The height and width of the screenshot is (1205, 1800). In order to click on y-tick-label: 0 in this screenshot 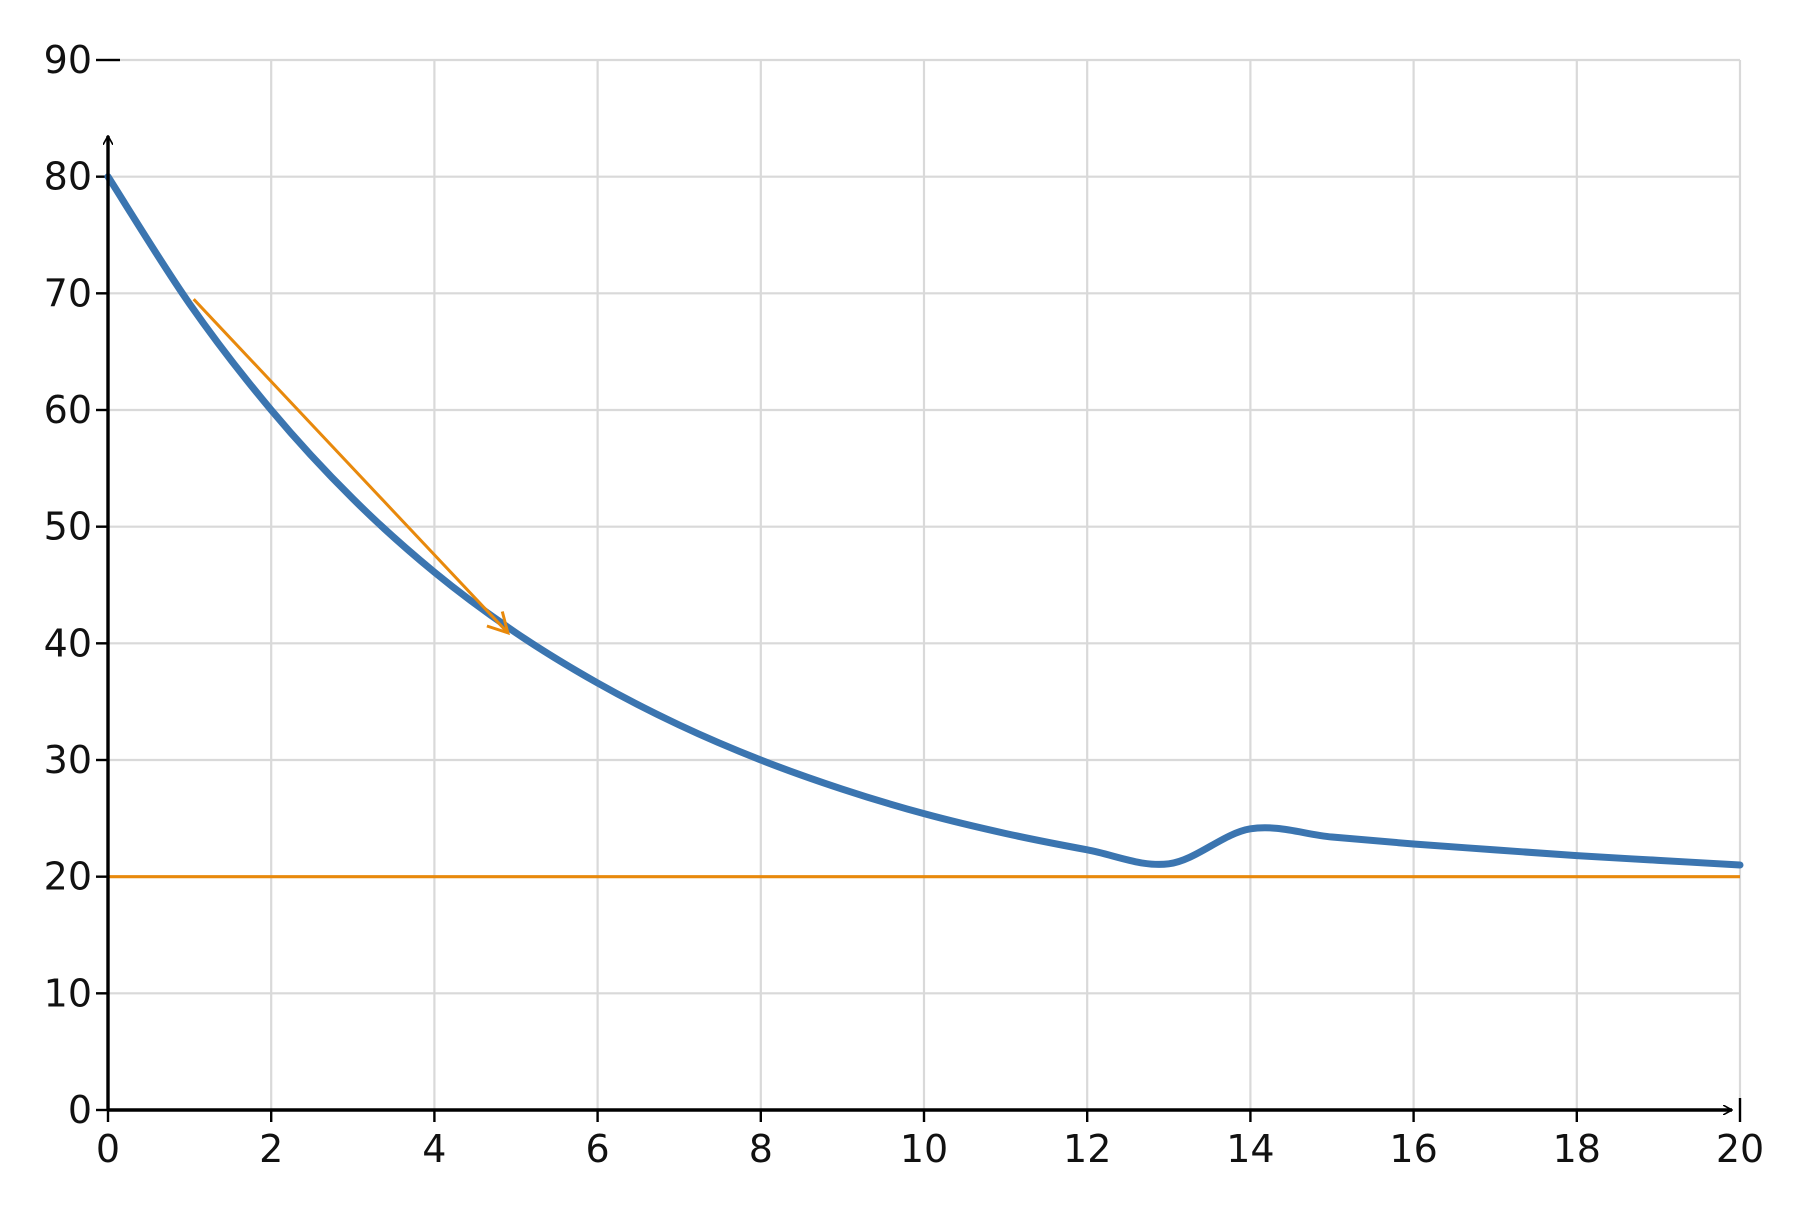, I will do `click(80, 1110)`.